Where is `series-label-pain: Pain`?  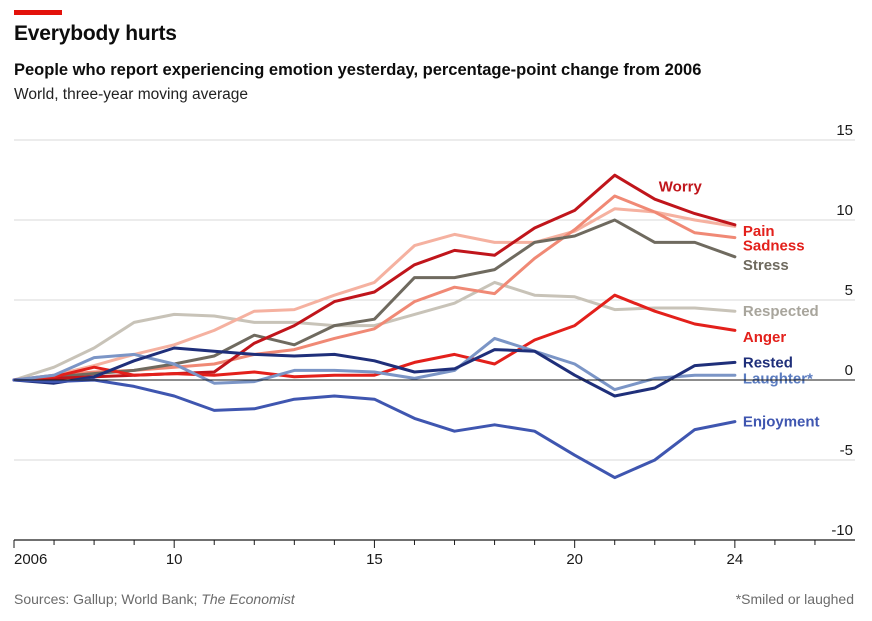 series-label-pain: Pain is located at coordinates (759, 231).